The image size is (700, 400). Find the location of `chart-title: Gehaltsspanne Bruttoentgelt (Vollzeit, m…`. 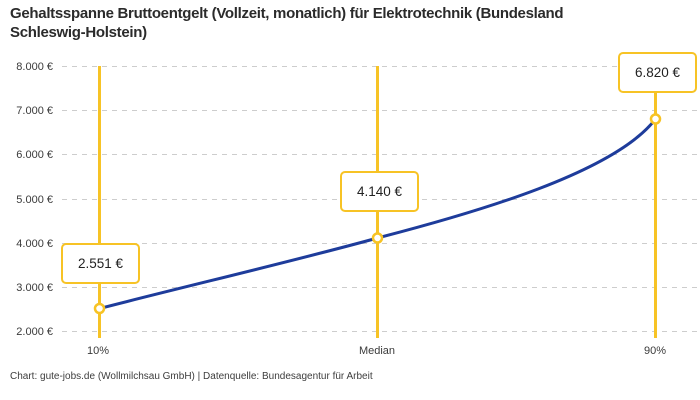

chart-title: Gehaltsspanne Bruttoentgelt (Vollzeit, m… is located at coordinates (287, 23).